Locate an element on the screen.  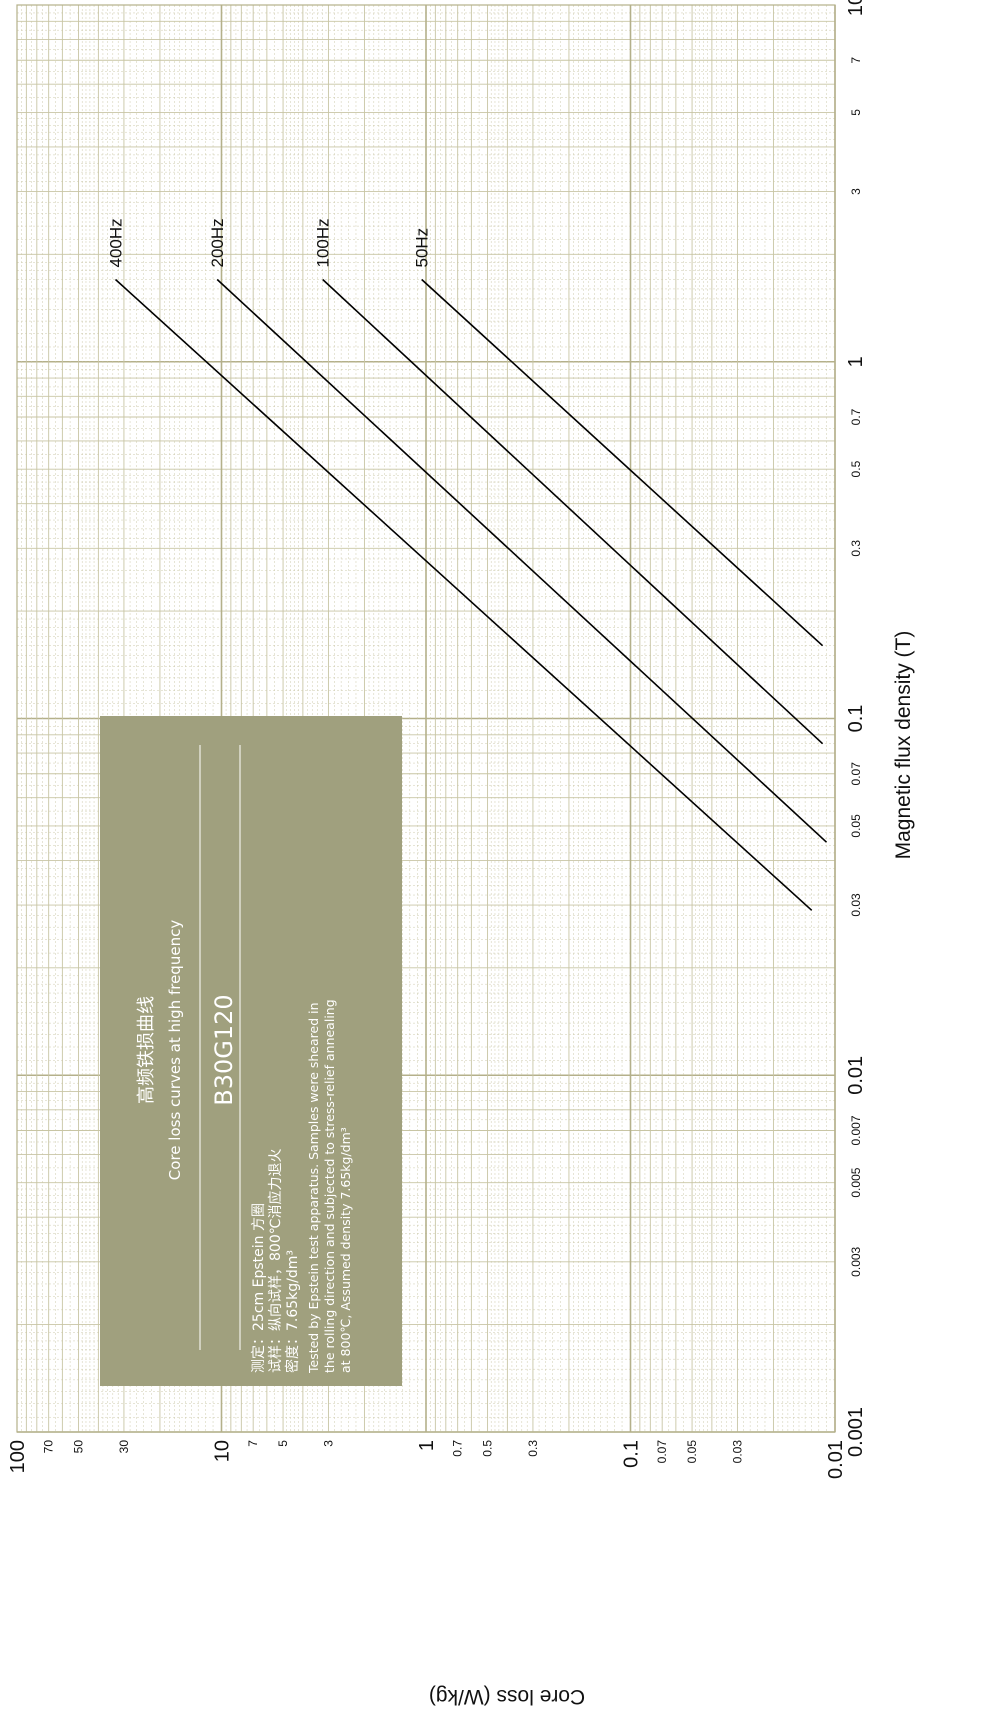
y-tick-label: 1 is located at coordinates (427, 1445).